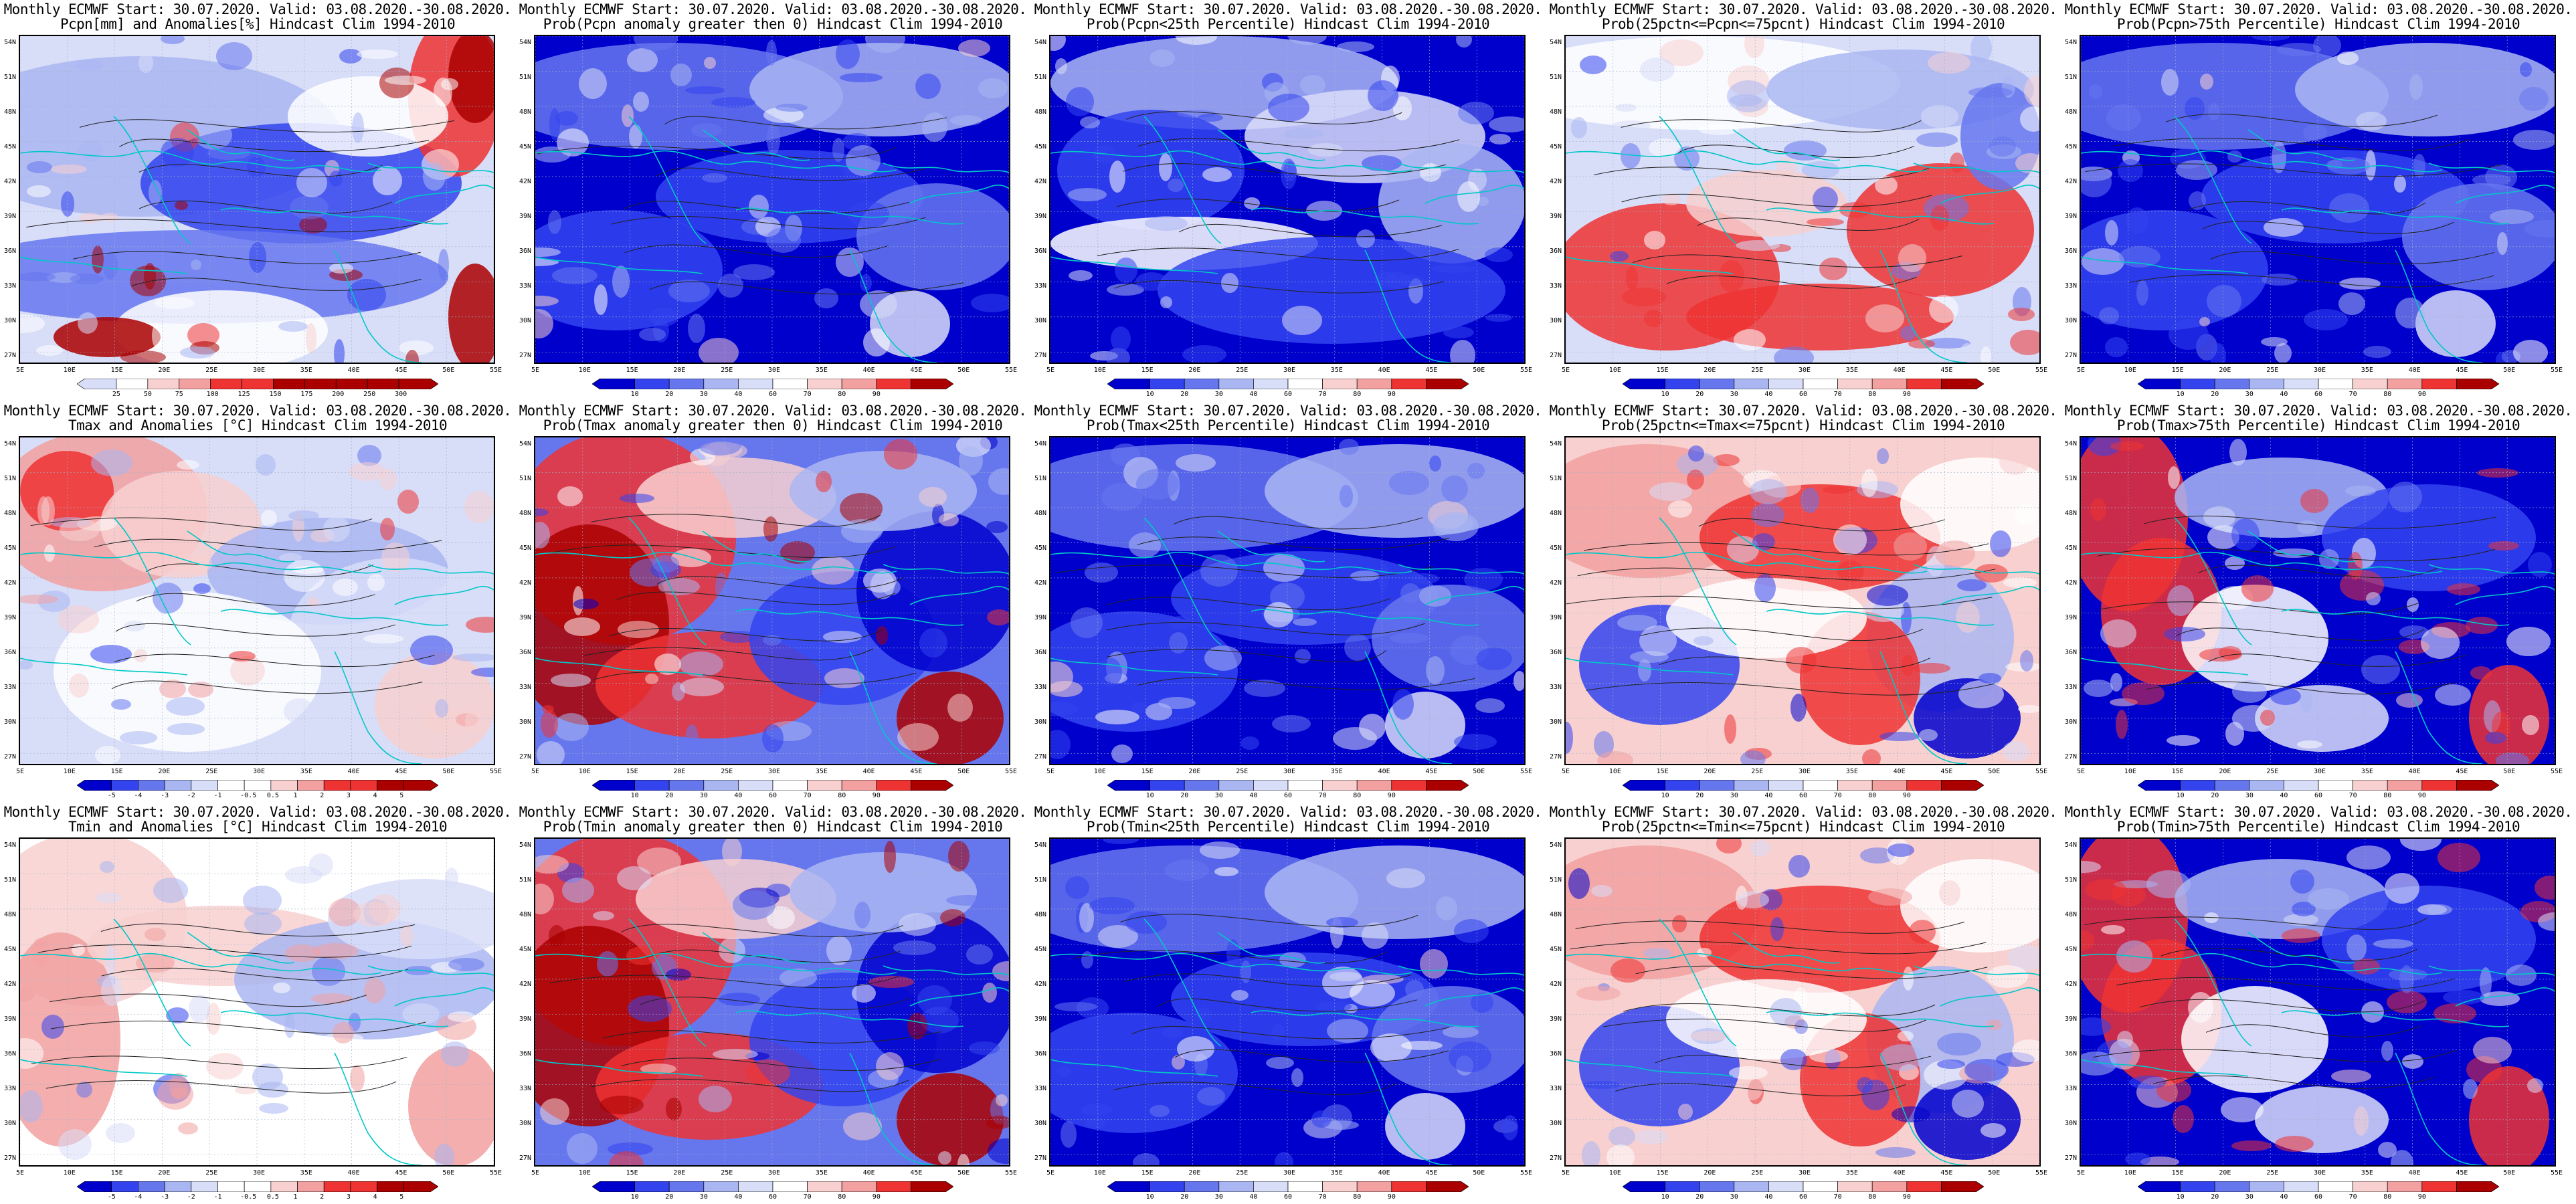 Image resolution: width=2576 pixels, height=1204 pixels. I want to click on latitude-label: 48N, so click(525, 112).